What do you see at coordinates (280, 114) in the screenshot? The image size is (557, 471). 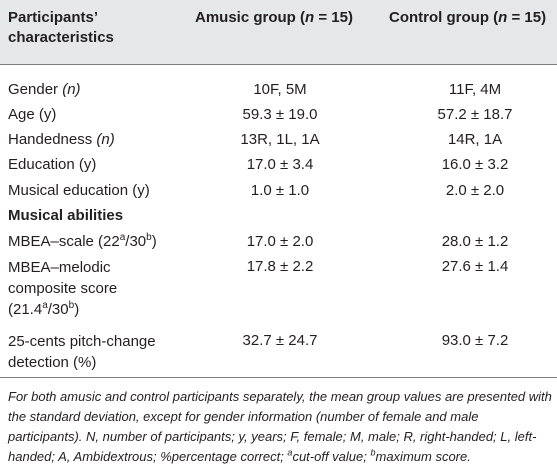 I see `row-age-amusic: 59.3 ± 19.0` at bounding box center [280, 114].